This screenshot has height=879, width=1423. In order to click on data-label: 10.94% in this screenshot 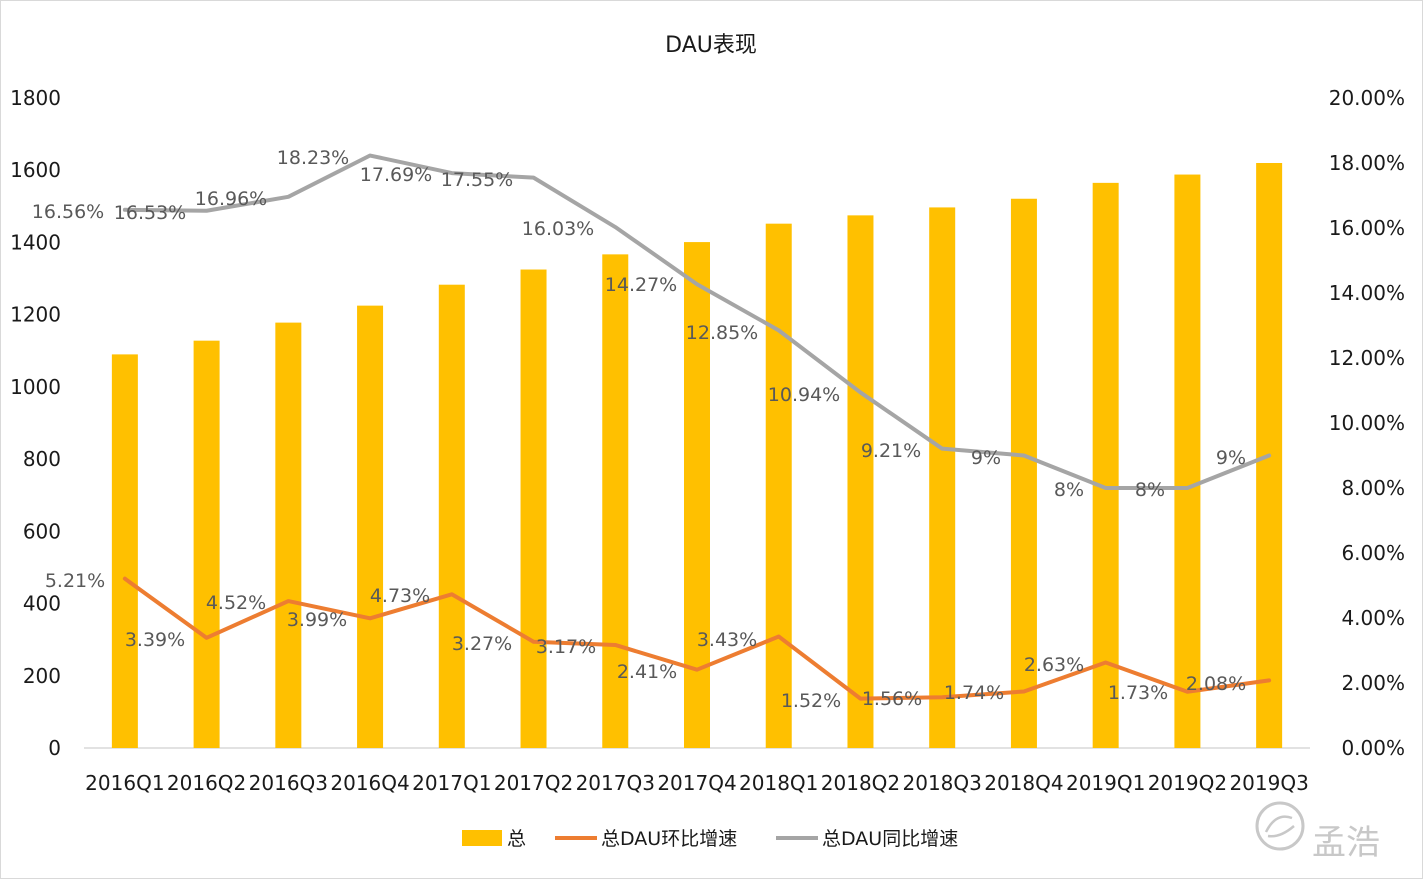, I will do `click(804, 395)`.